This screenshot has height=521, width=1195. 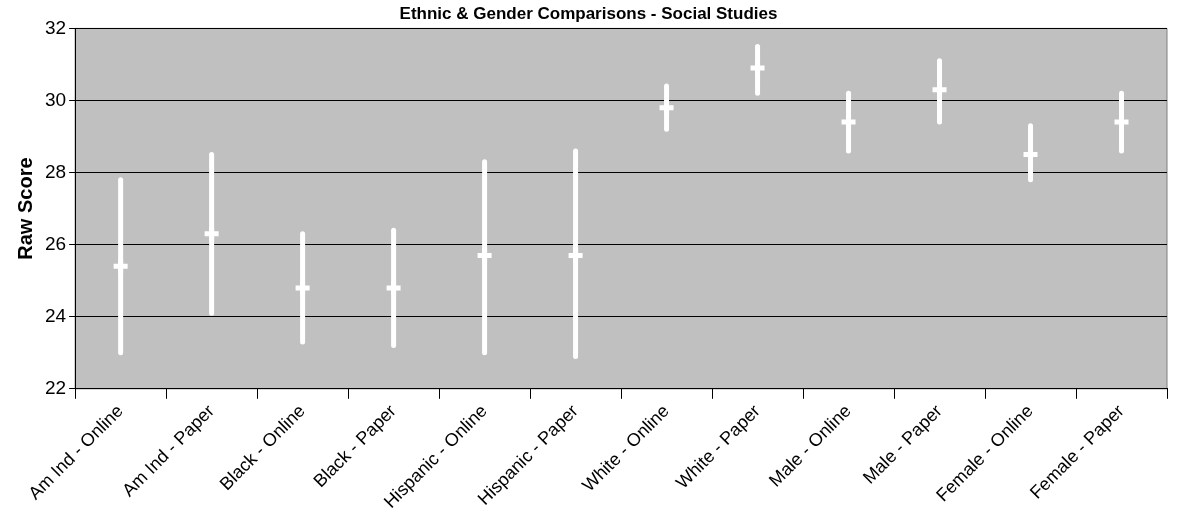 What do you see at coordinates (55, 171) in the screenshot?
I see `y-tick-label: 28` at bounding box center [55, 171].